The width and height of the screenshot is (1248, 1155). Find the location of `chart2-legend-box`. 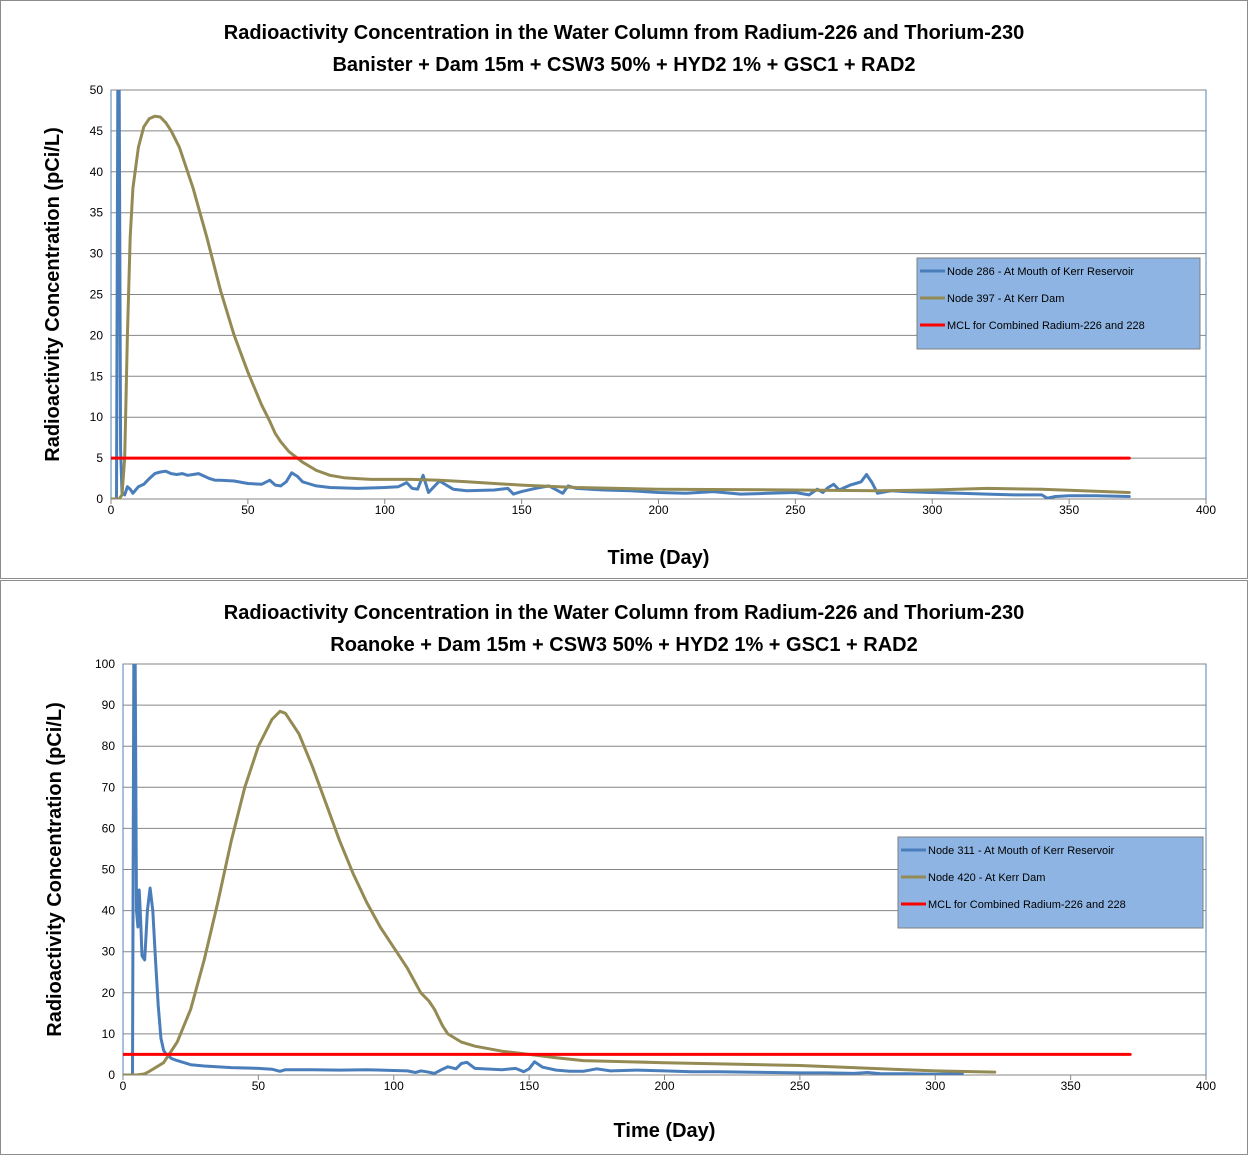

chart2-legend-box is located at coordinates (1050, 882).